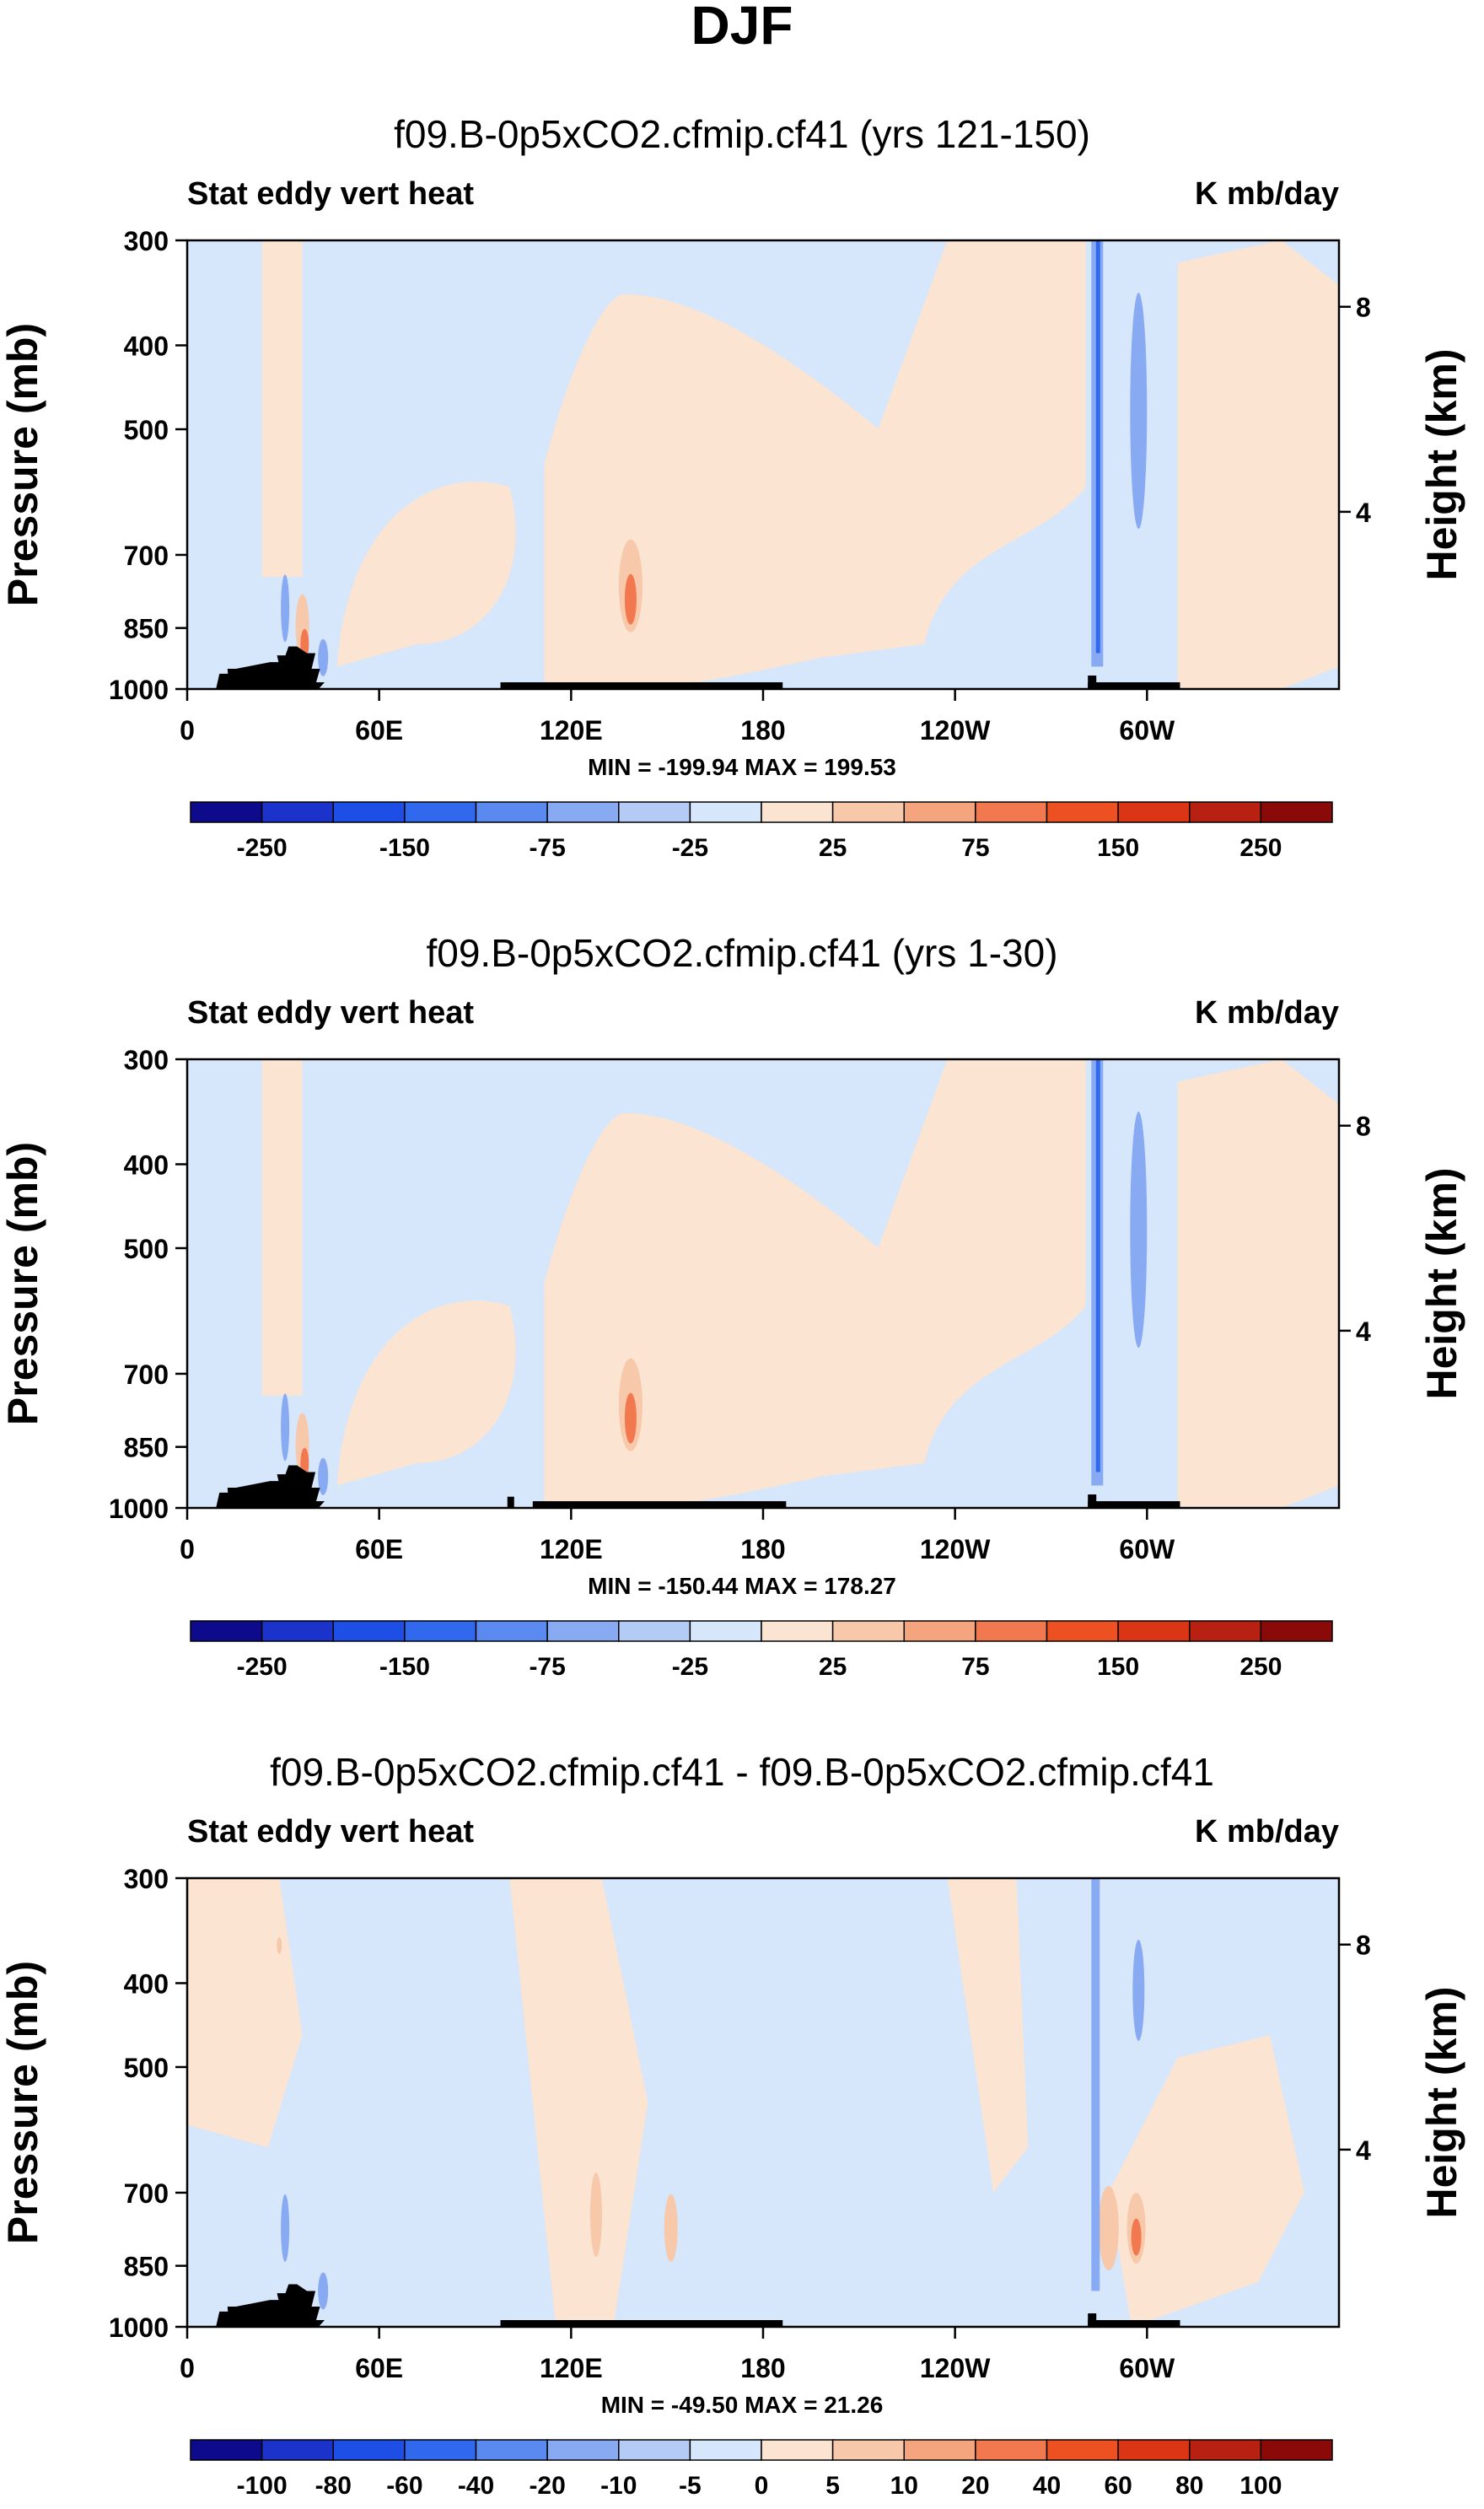  What do you see at coordinates (1118, 848) in the screenshot?
I see `colorbar-label: 150` at bounding box center [1118, 848].